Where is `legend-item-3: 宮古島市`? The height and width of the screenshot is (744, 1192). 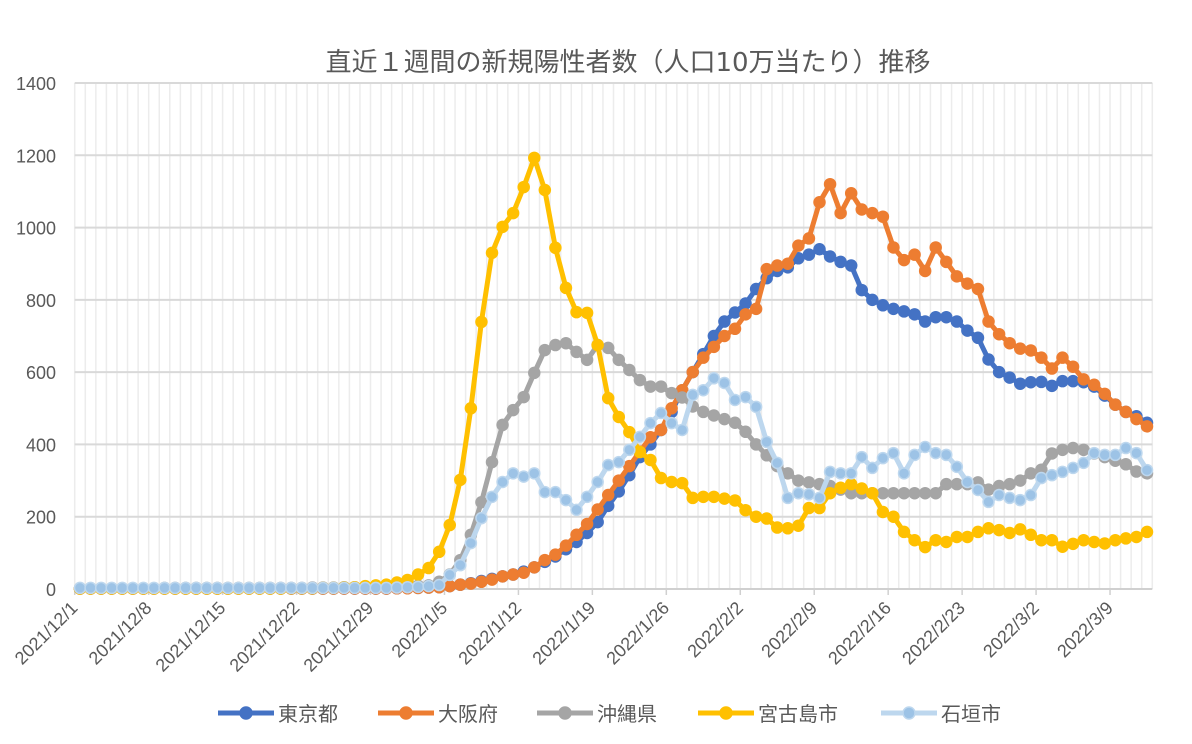 legend-item-3: 宮古島市 is located at coordinates (768, 714).